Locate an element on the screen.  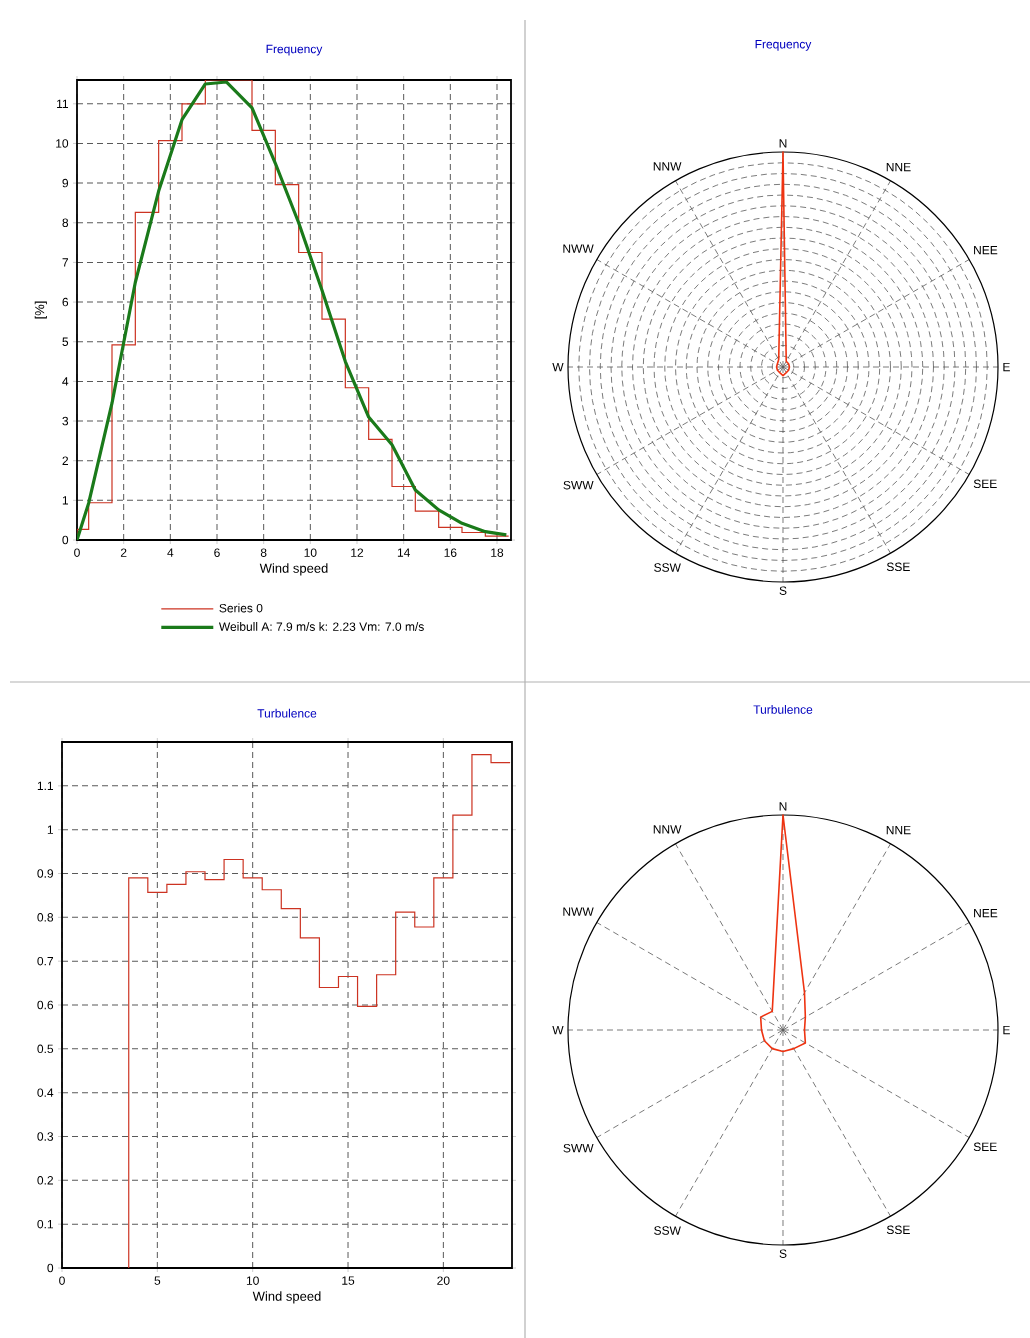
y-tick-label: 2 is located at coordinates (65, 460).